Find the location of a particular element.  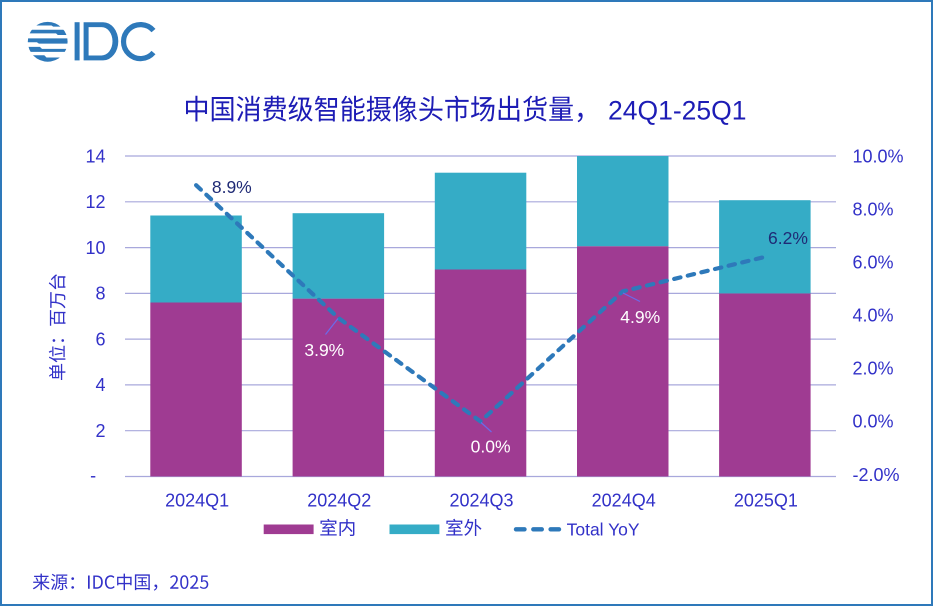

svg-text: 8.0% is located at coordinates (873, 209).